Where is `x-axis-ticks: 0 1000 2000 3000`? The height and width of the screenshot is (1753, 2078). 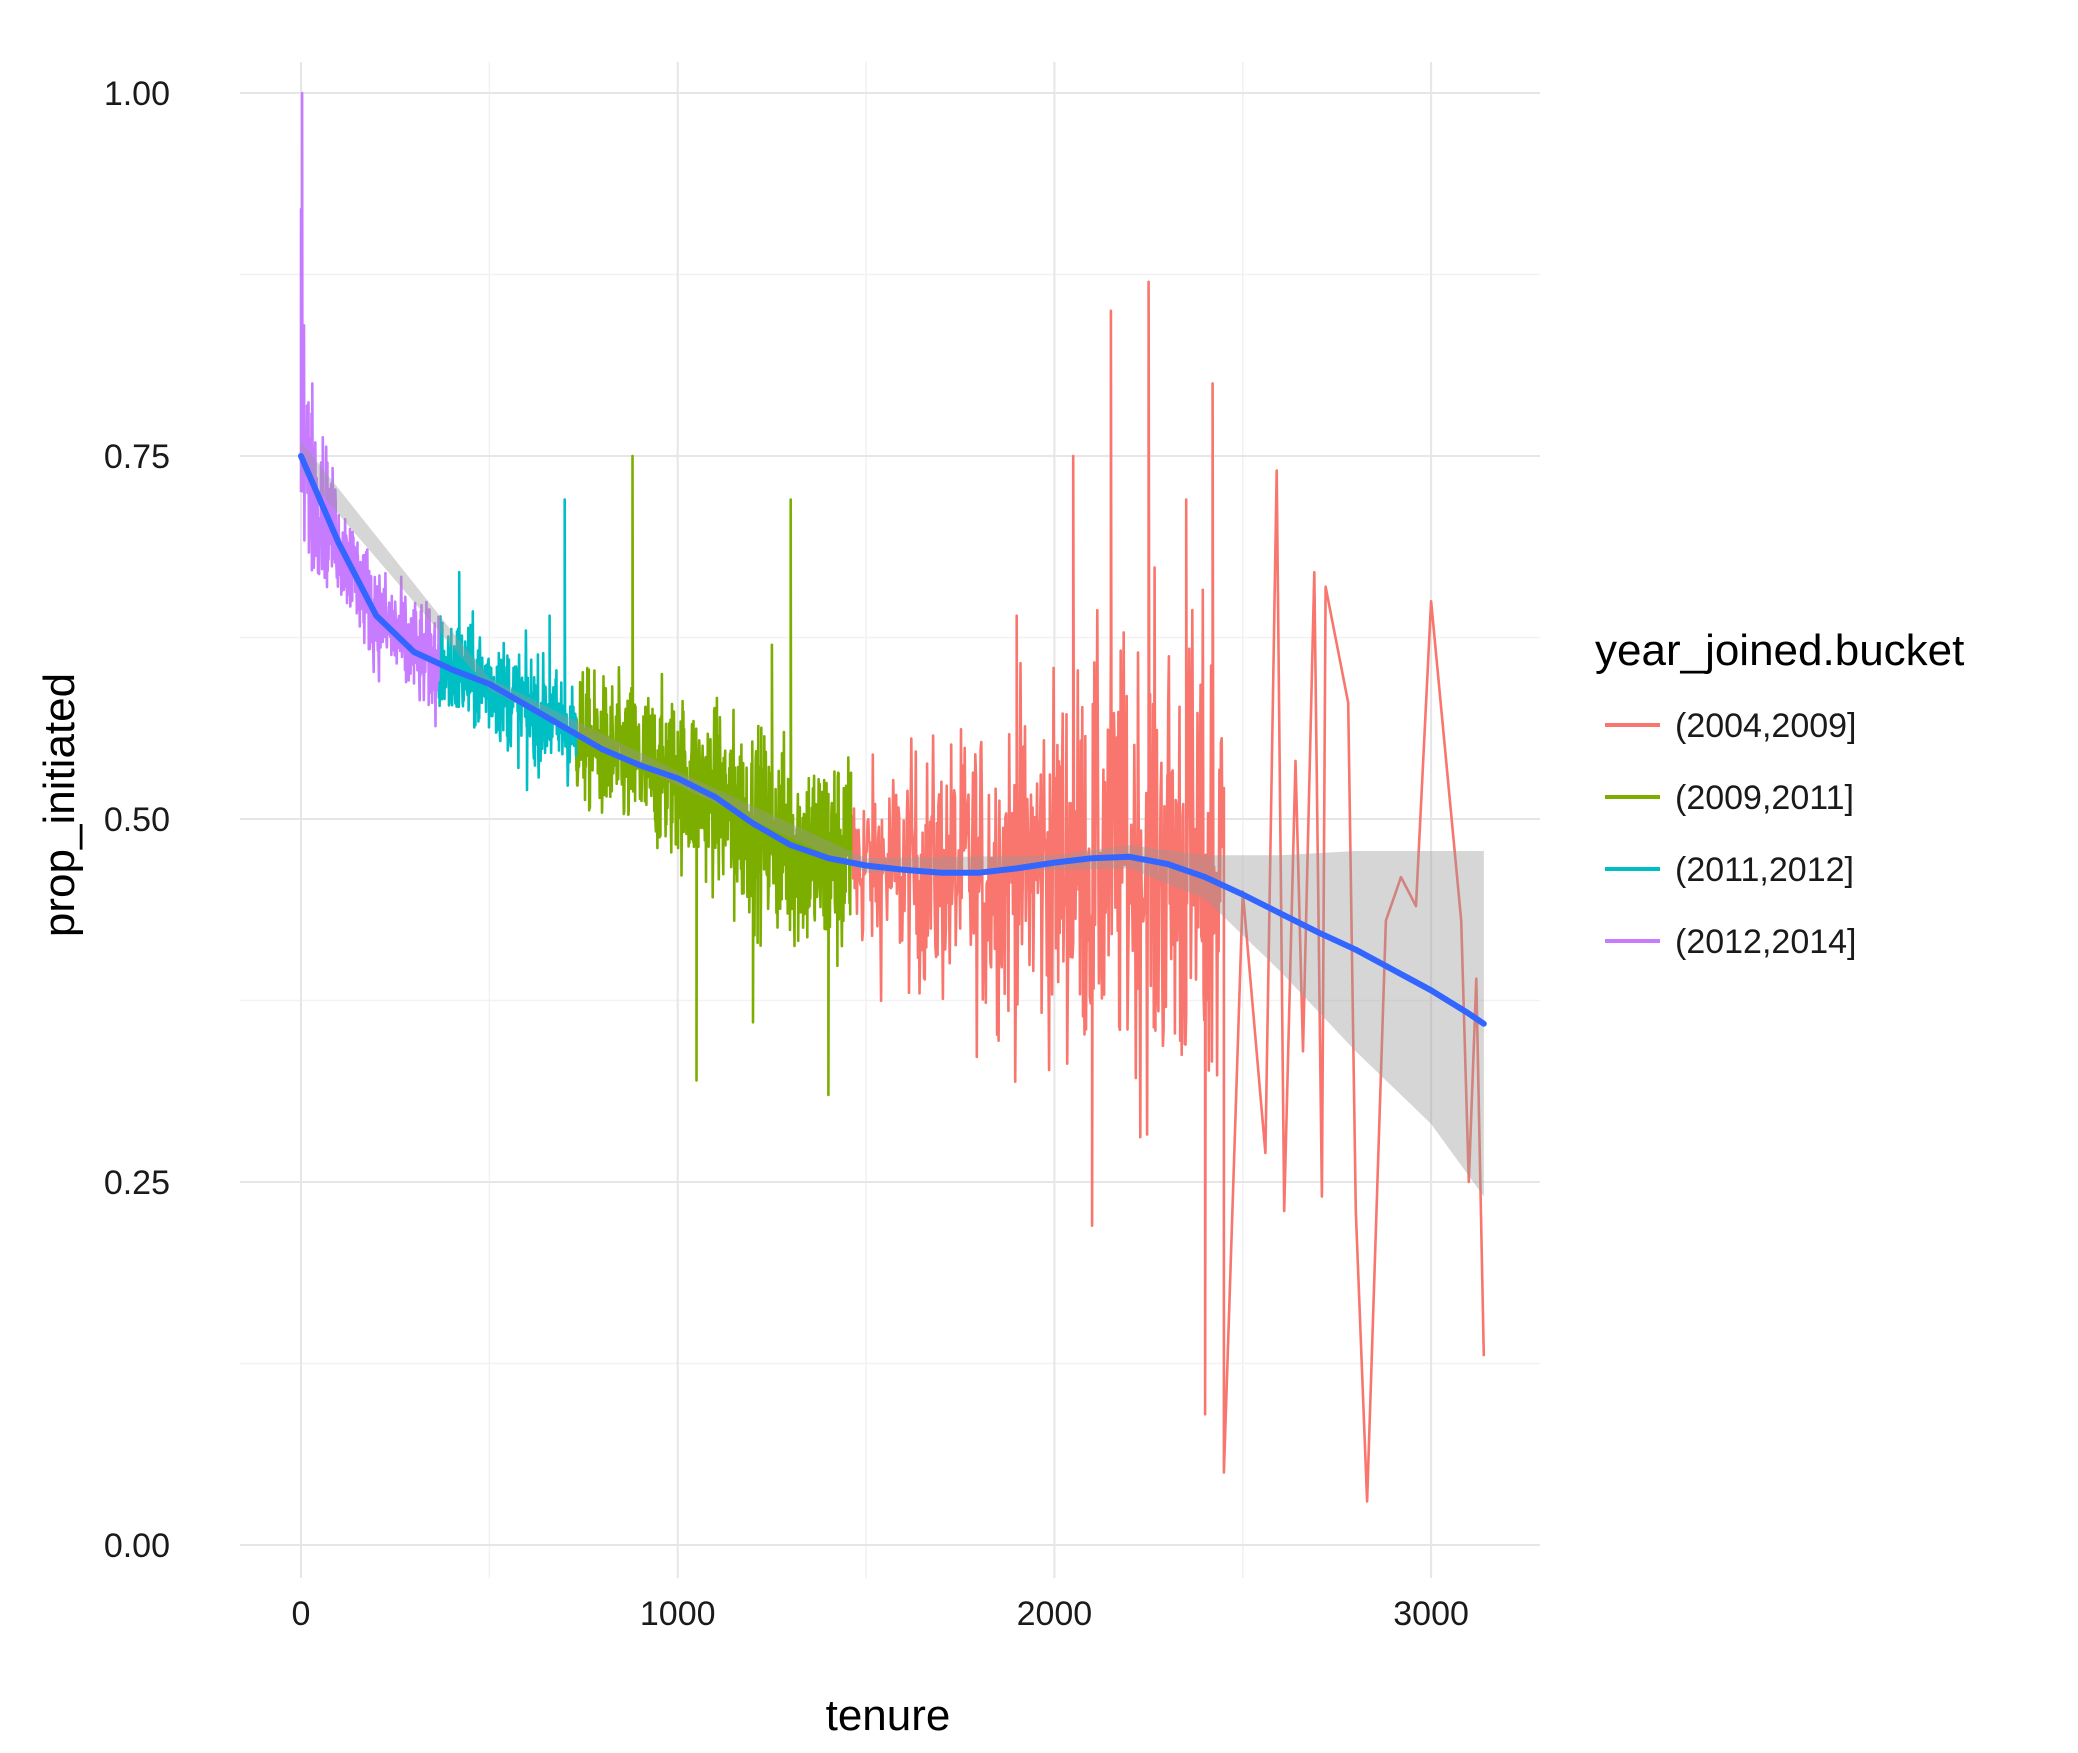
x-axis-ticks: 0 1000 2000 3000 is located at coordinates (880, 1614).